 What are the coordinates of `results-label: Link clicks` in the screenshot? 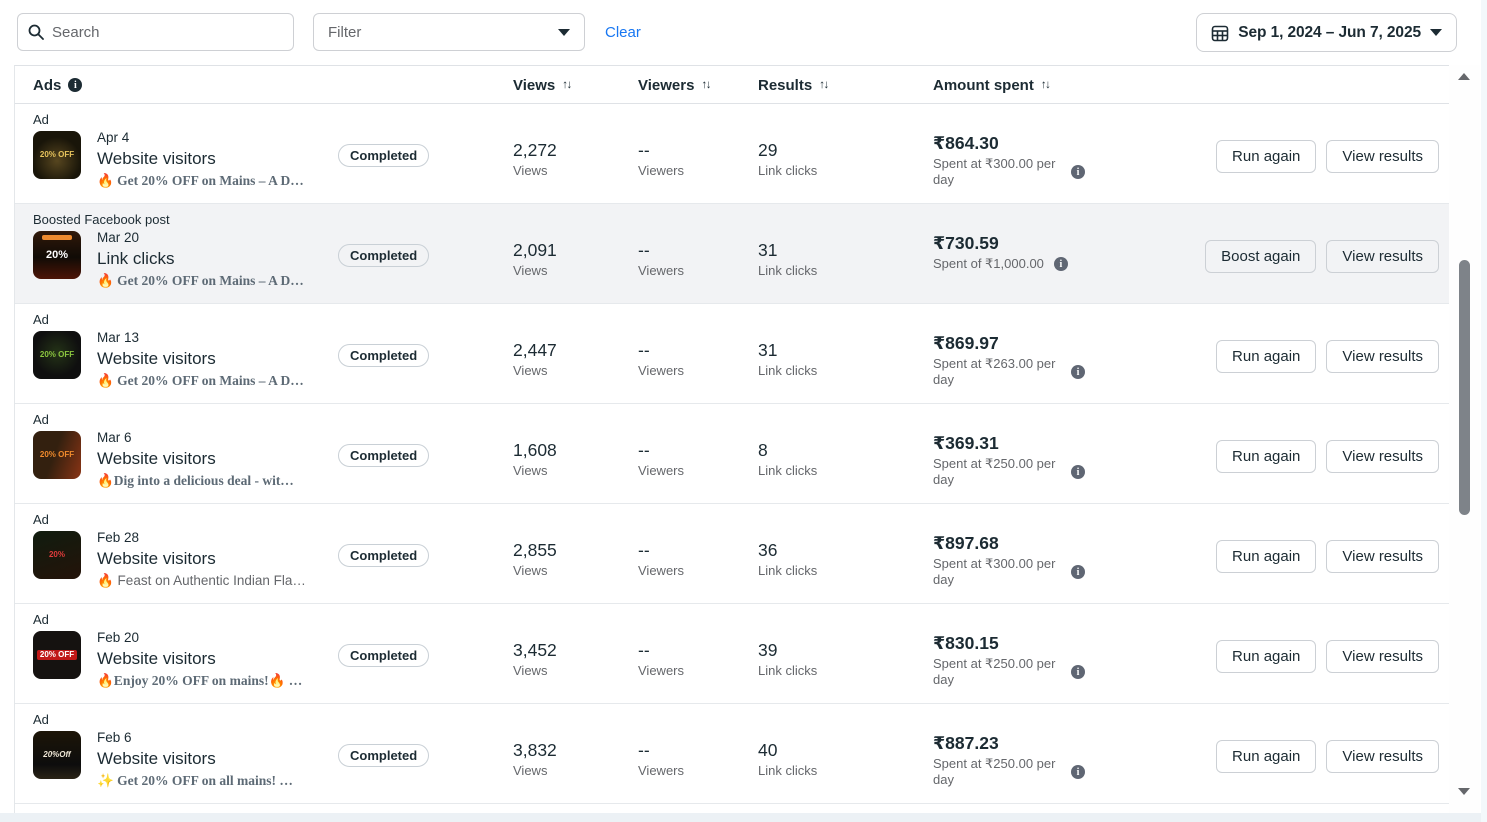 It's located at (788, 570).